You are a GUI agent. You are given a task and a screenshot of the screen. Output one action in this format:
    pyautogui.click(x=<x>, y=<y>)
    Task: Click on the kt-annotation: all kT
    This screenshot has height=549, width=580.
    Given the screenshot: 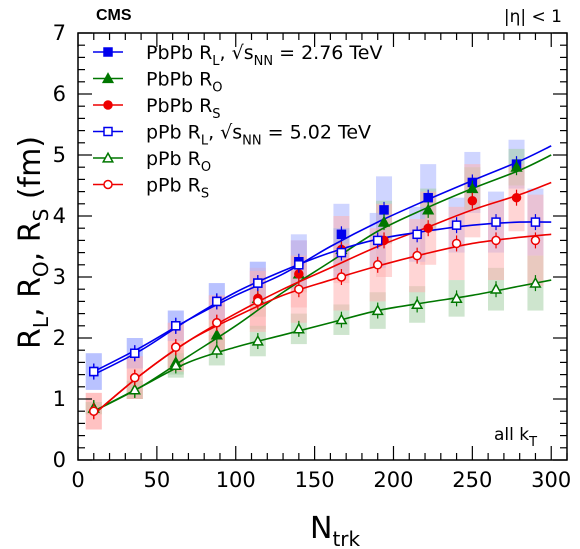 What is the action you would take?
    pyautogui.click(x=515, y=437)
    